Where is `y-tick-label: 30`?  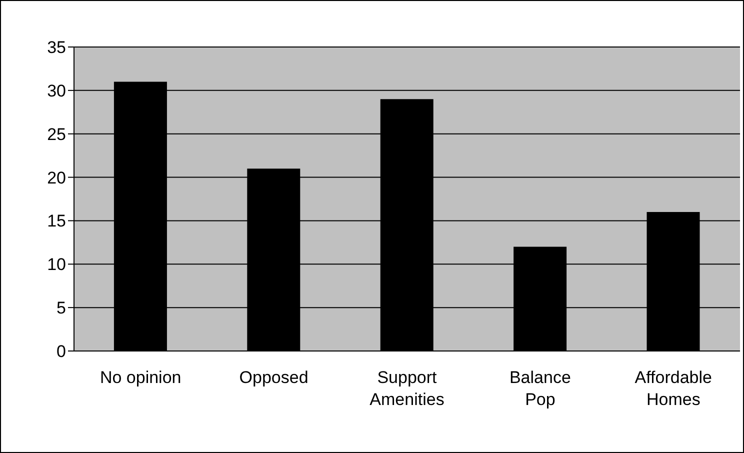
y-tick-label: 30 is located at coordinates (56, 90).